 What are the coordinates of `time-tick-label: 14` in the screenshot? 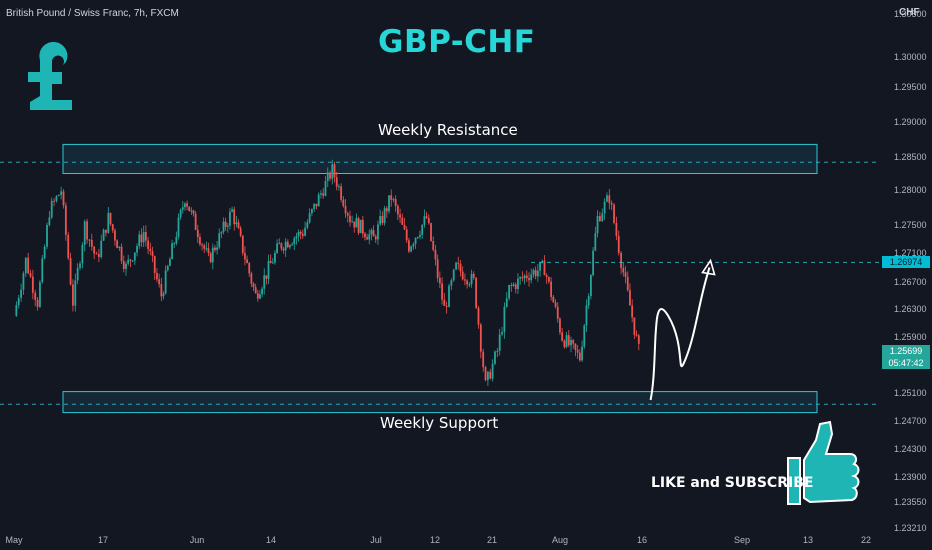 It's located at (271, 540).